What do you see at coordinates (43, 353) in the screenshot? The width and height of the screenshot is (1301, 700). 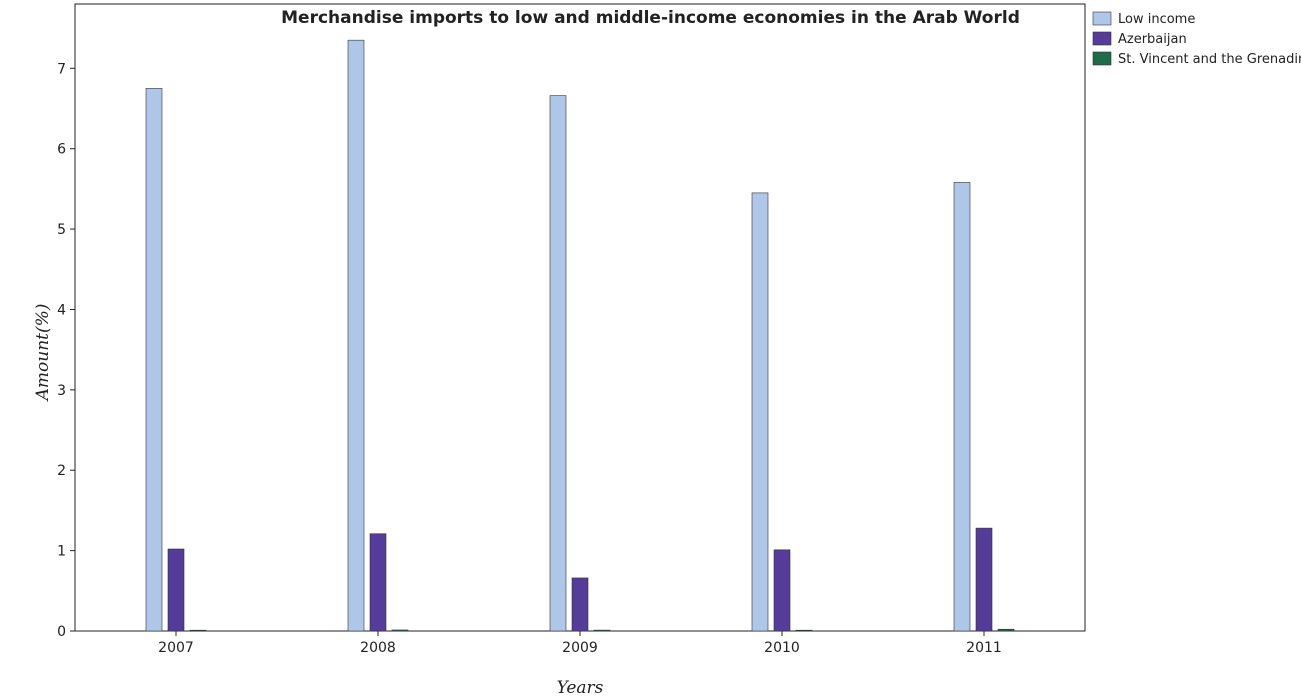 I see `y-axis-label: Amount(%)` at bounding box center [43, 353].